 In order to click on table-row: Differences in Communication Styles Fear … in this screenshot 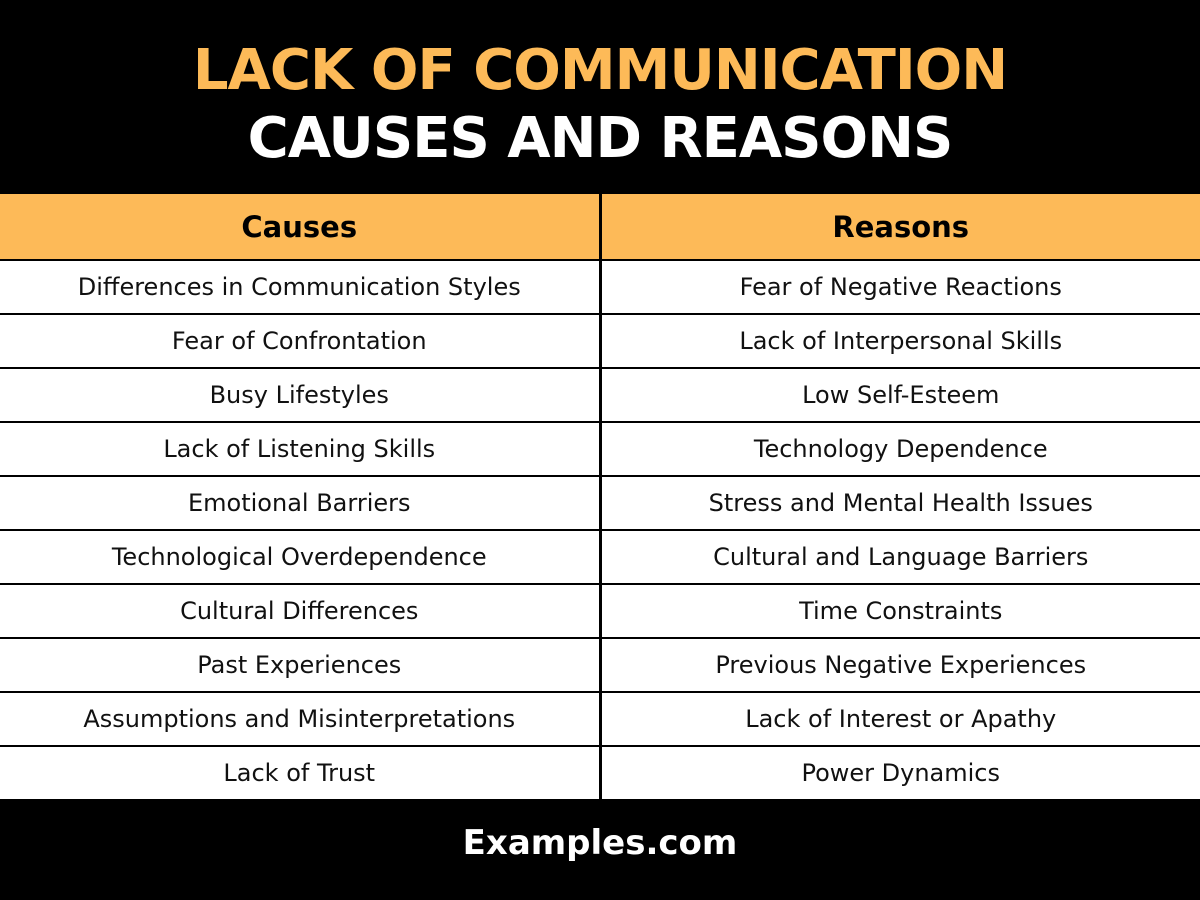, I will do `click(600, 287)`.